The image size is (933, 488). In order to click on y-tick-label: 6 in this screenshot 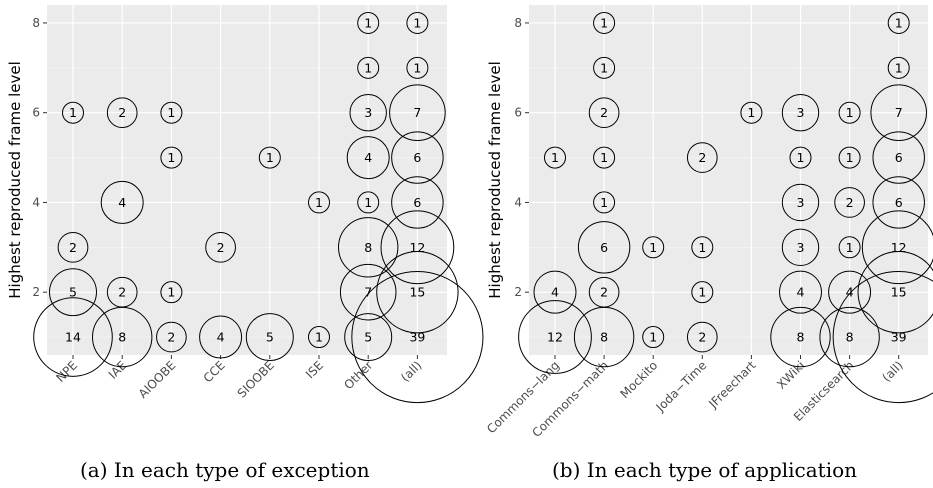, I will do `click(518, 113)`.